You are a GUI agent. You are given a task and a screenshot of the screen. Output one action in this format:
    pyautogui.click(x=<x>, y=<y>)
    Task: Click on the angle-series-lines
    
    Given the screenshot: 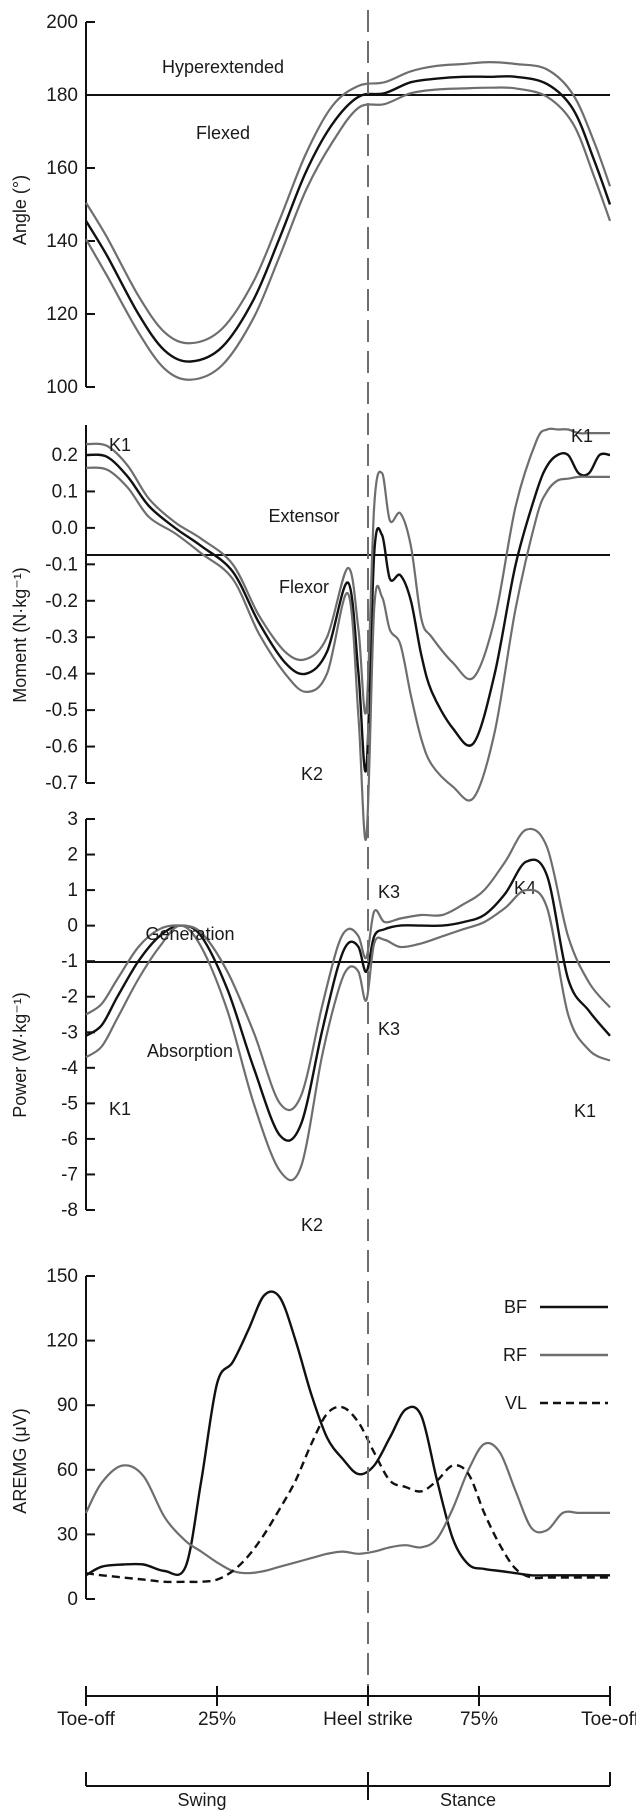 What is the action you would take?
    pyautogui.click(x=348, y=221)
    